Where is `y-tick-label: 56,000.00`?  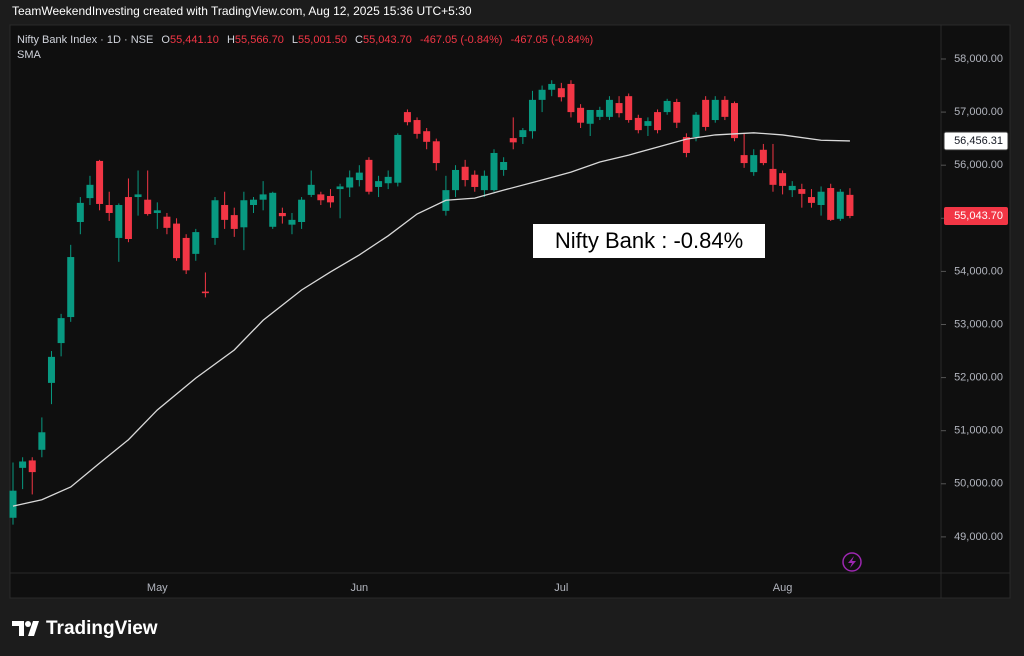 y-tick-label: 56,000.00 is located at coordinates (978, 165).